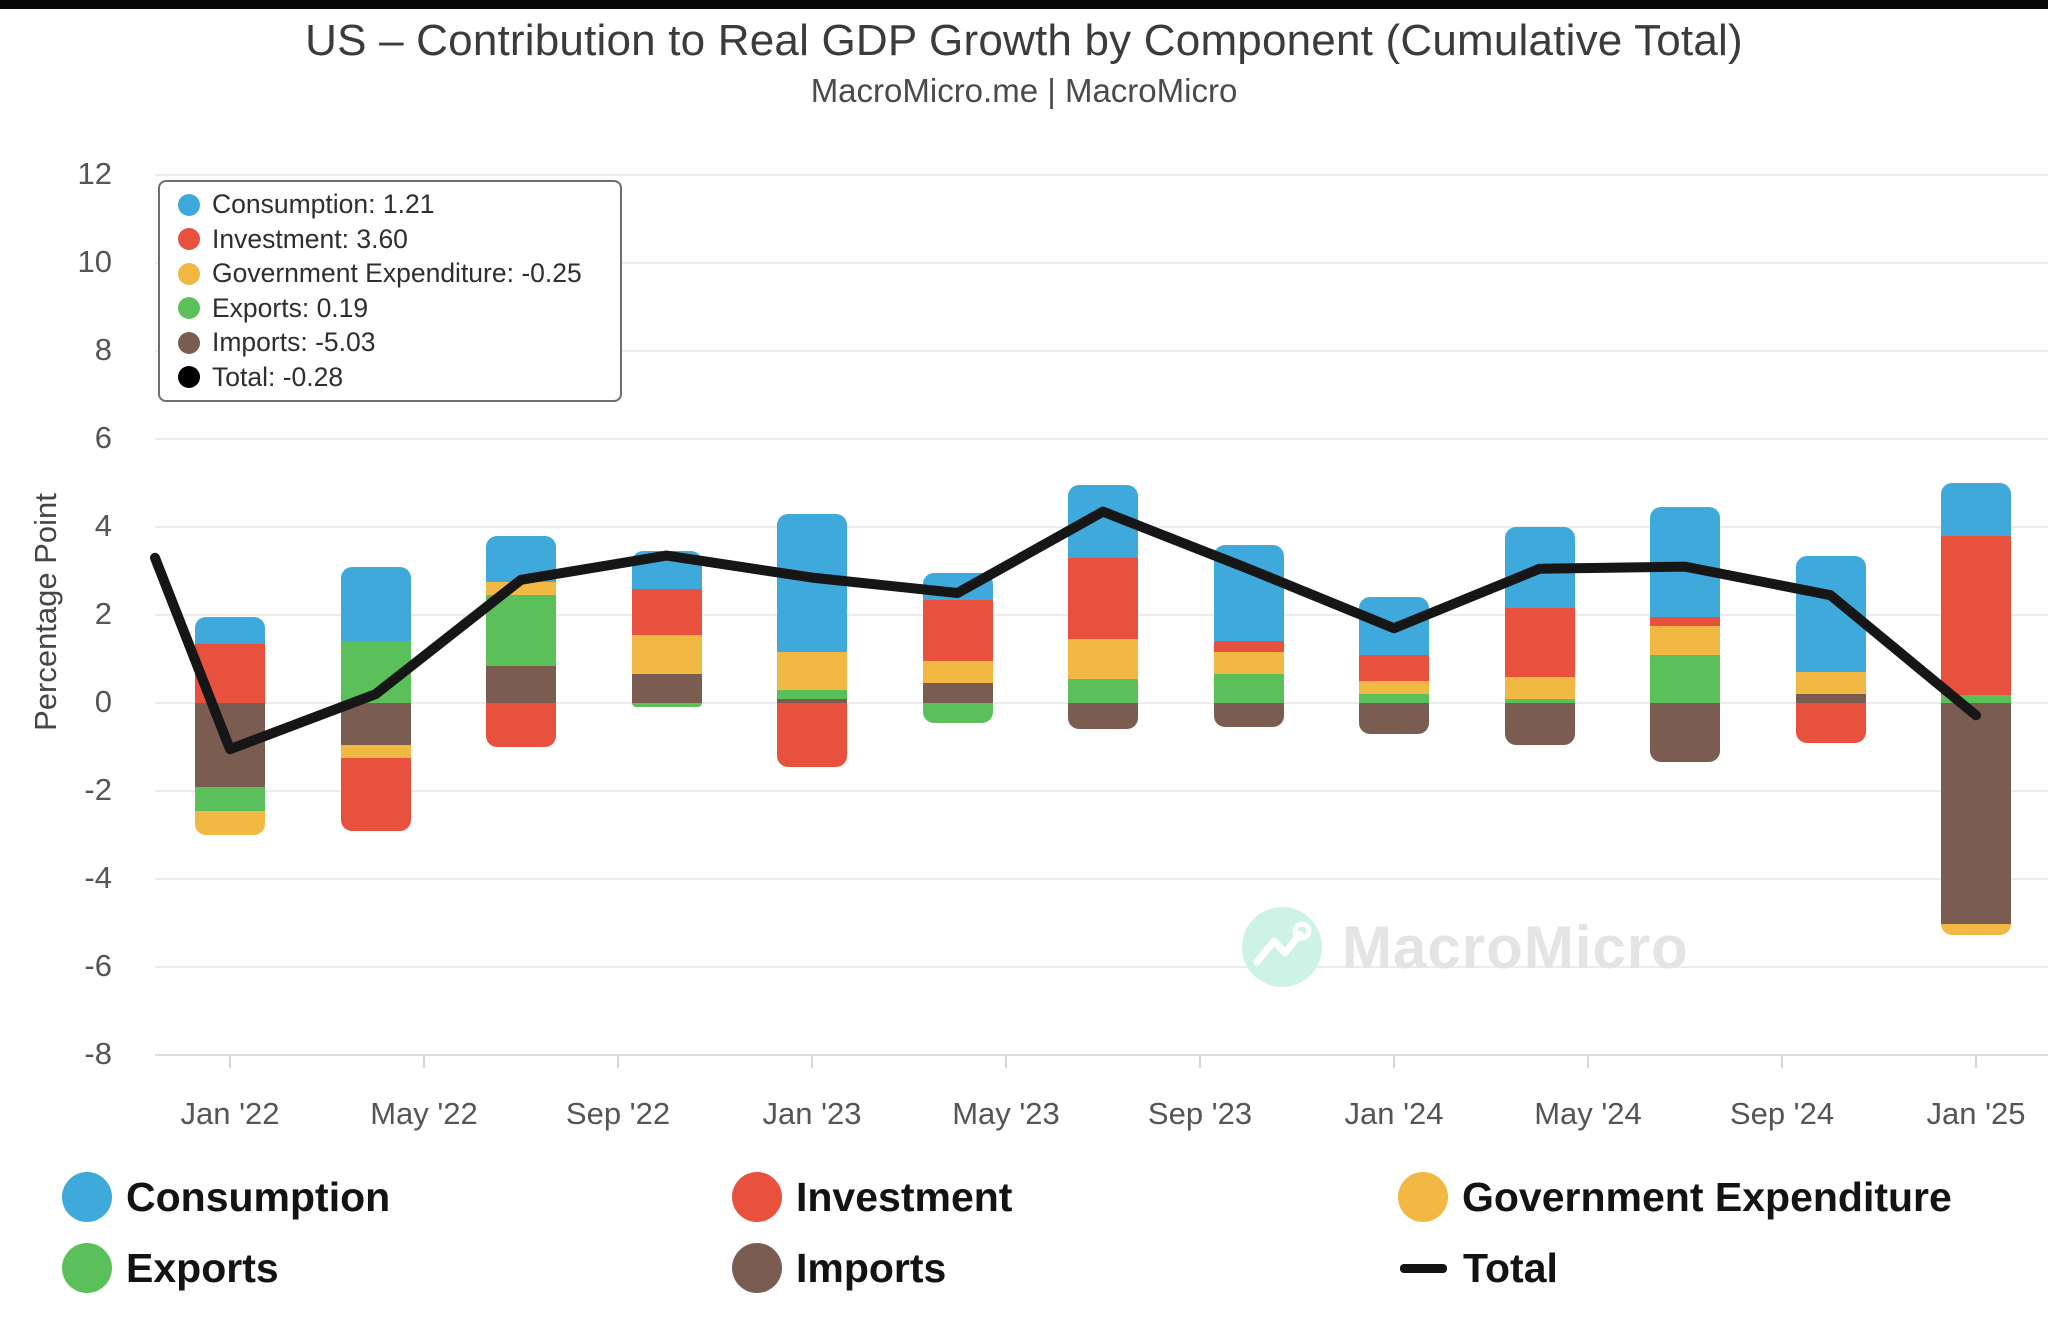  Describe the element at coordinates (189, 342) in the screenshot. I see `tooltip-marker-imports-icon` at that location.